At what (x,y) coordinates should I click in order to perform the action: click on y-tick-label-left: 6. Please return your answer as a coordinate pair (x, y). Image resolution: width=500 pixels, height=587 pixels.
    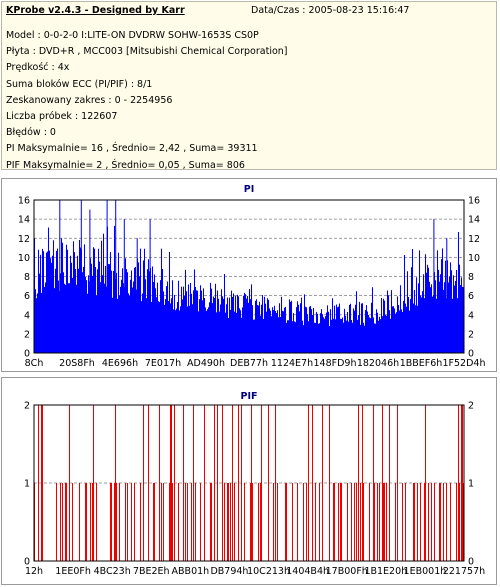
    Looking at the image, I should click on (27, 296).